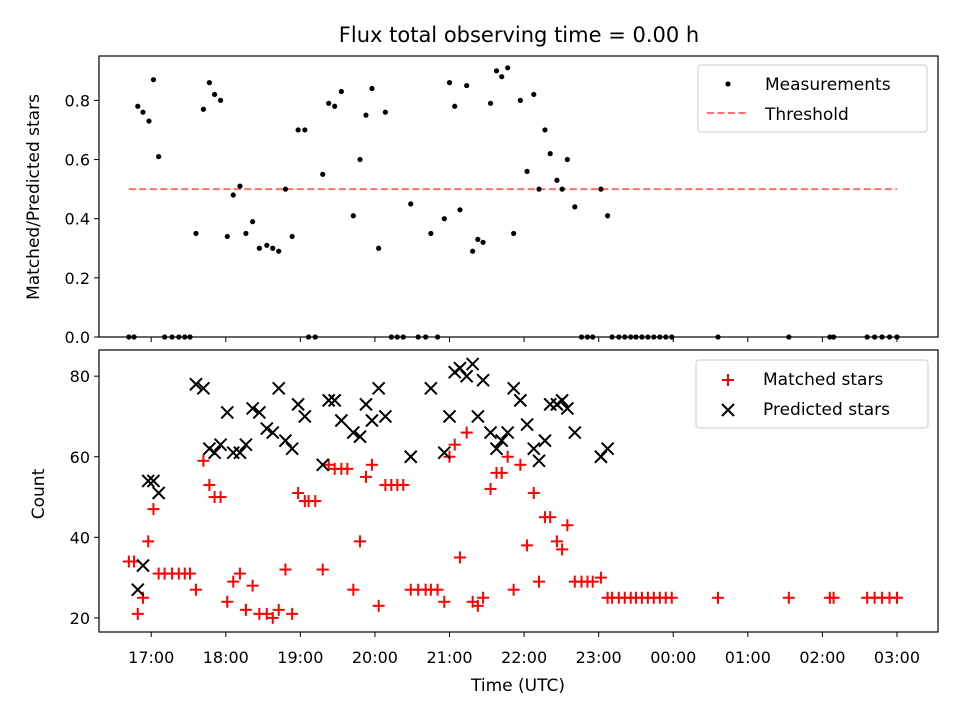  Describe the element at coordinates (812, 394) in the screenshot. I see `bottom-legend-box` at that location.